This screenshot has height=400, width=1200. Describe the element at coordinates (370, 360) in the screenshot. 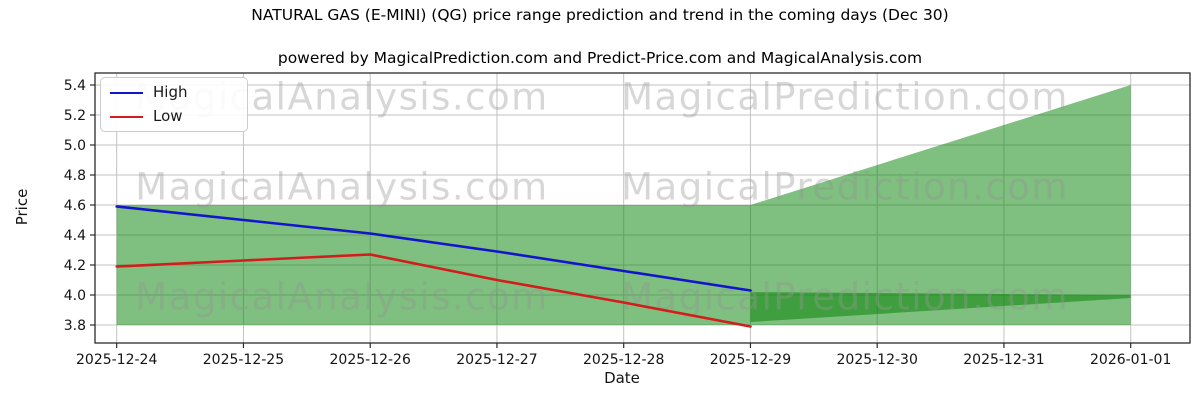

I see `x-tick-label: 2025-12-26` at that location.